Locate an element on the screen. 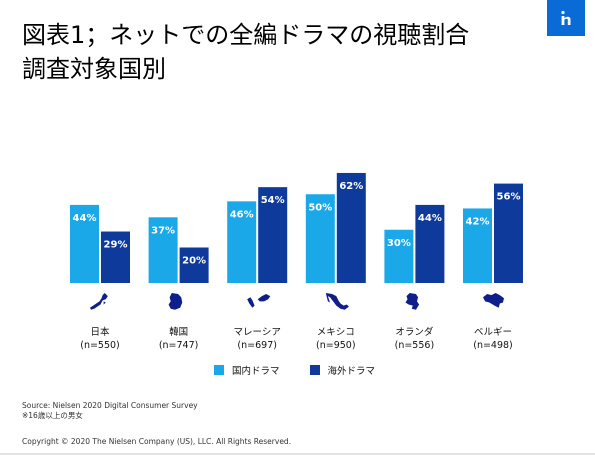  korea-map-icon is located at coordinates (175, 301).